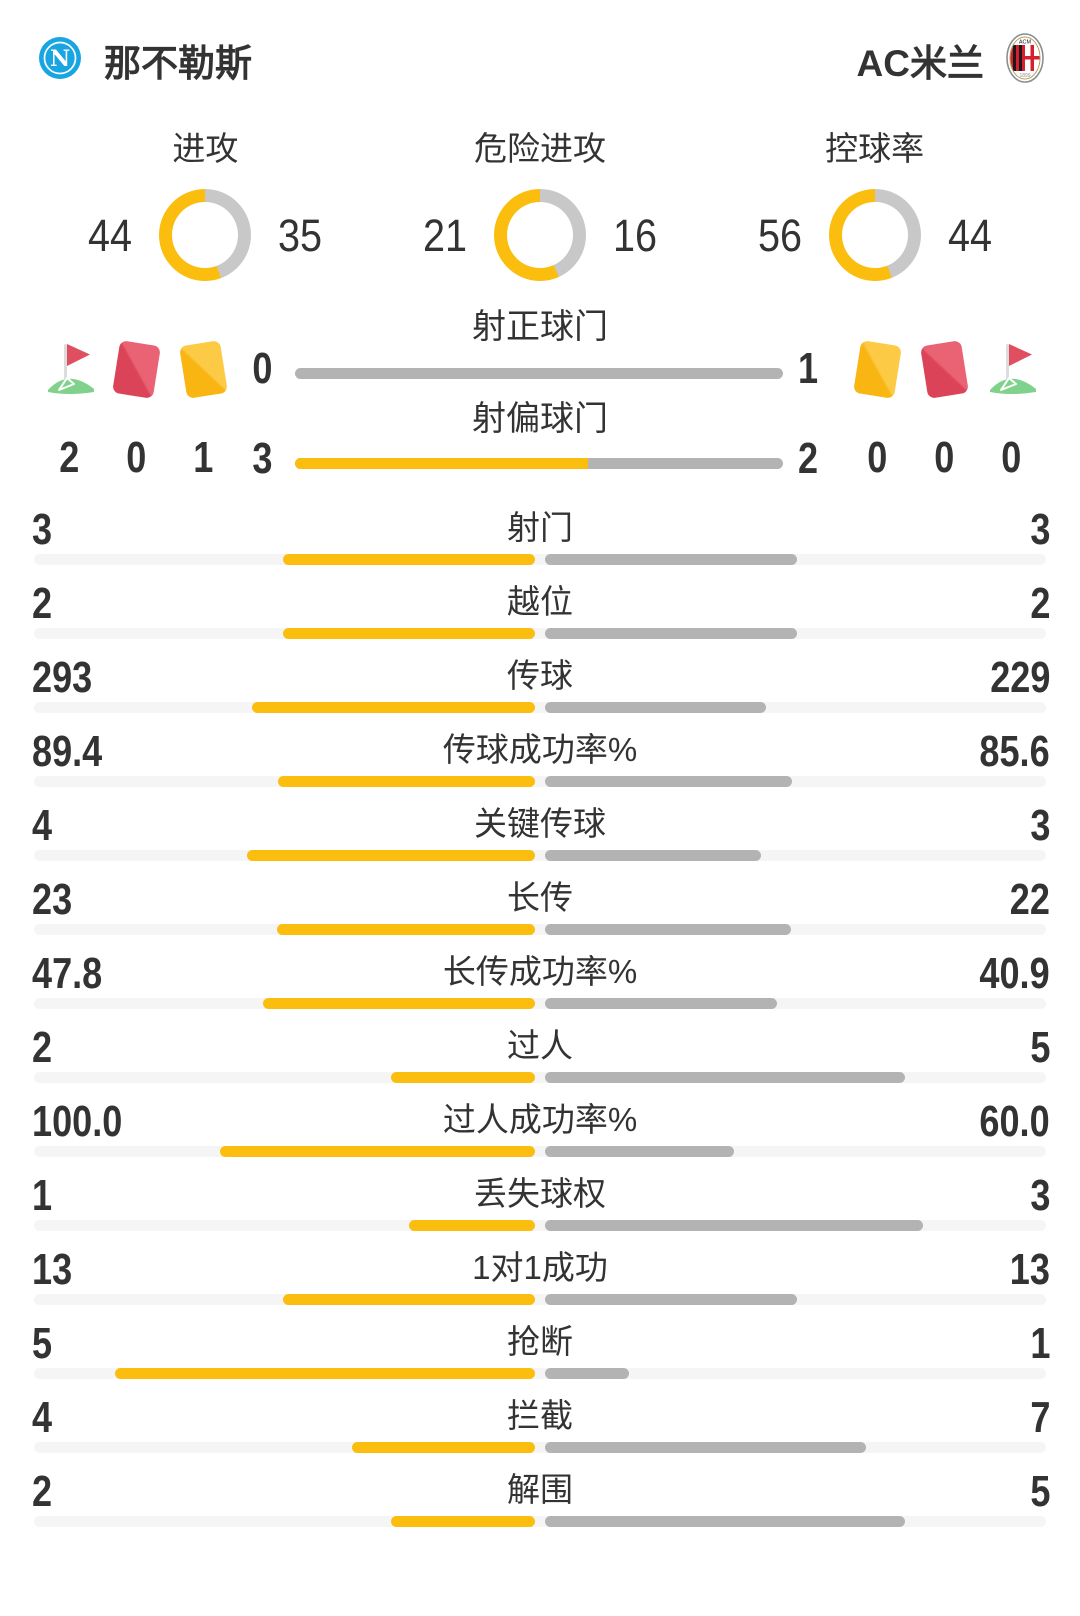 Image resolution: width=1080 pixels, height=1616 pixels. I want to click on home-team: N 那不勒斯, so click(145, 60).